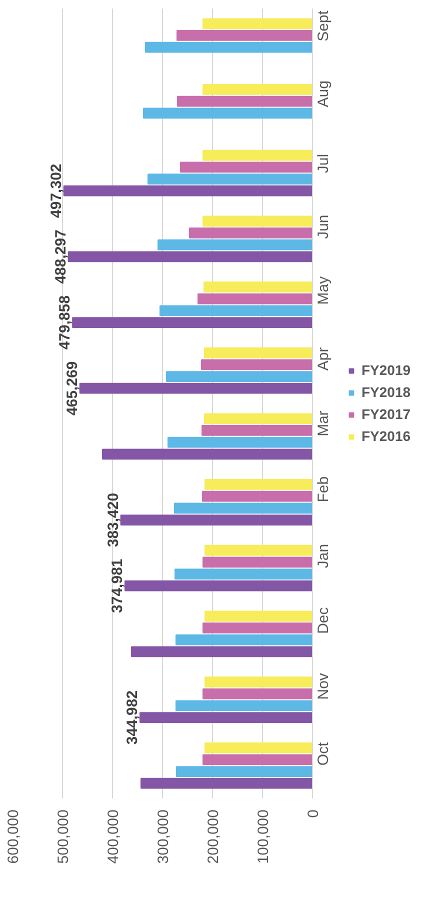 This screenshot has width=441, height=915. What do you see at coordinates (323, 423) in the screenshot?
I see `y-tick-label: Mar` at bounding box center [323, 423].